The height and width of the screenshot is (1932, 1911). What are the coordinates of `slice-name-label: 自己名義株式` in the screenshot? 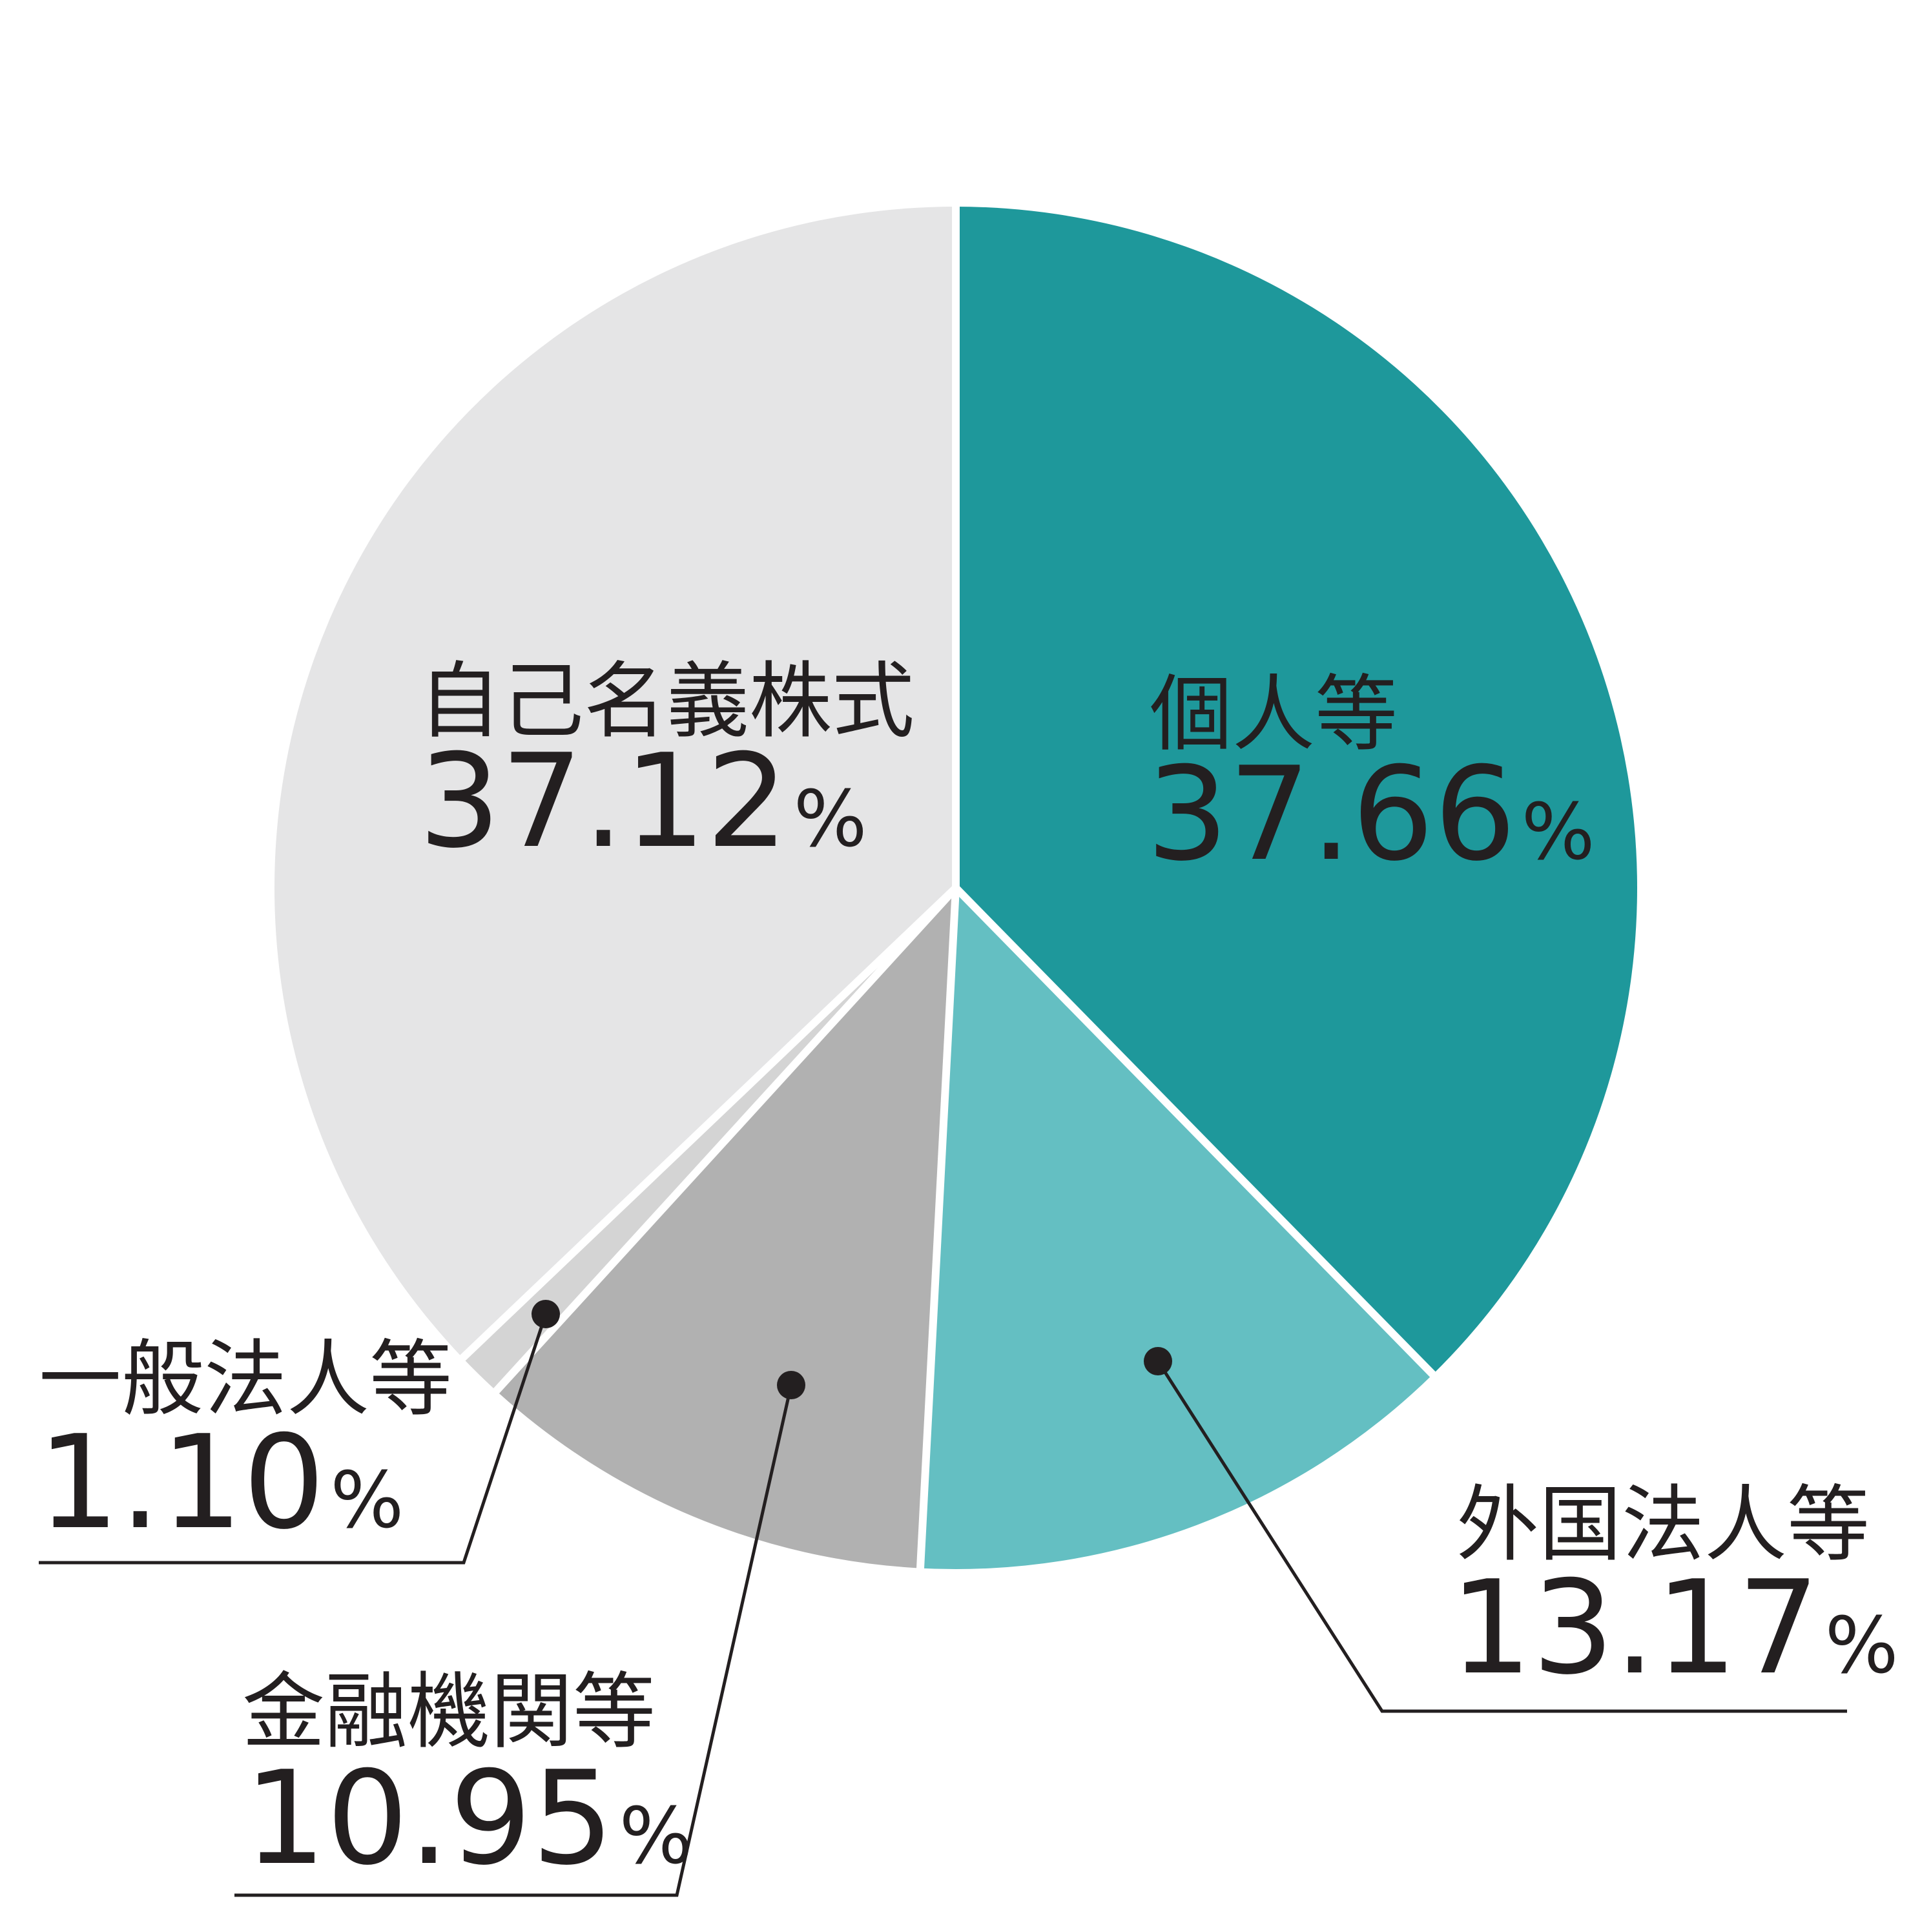 It's located at (666, 701).